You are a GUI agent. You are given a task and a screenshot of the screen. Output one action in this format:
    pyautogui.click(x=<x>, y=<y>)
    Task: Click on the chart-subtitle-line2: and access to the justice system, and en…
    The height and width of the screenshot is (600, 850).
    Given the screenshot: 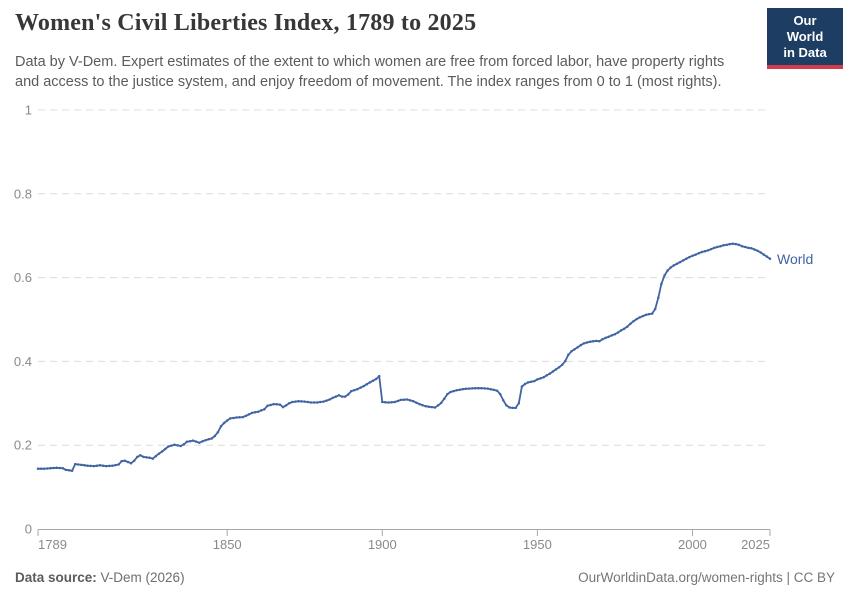 What is the action you would take?
    pyautogui.click(x=368, y=82)
    